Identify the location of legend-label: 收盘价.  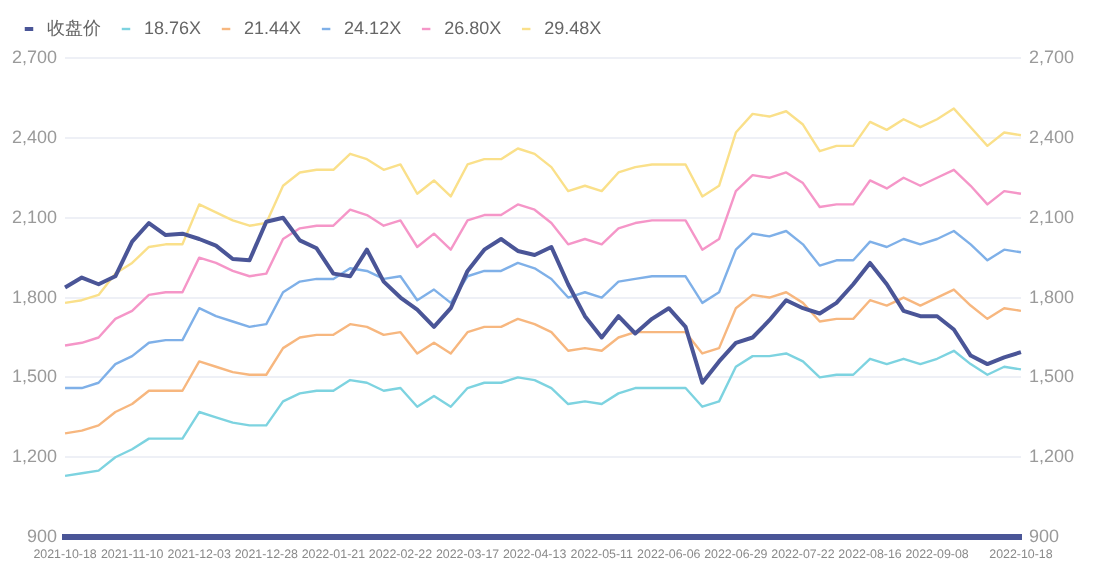
(74, 27).